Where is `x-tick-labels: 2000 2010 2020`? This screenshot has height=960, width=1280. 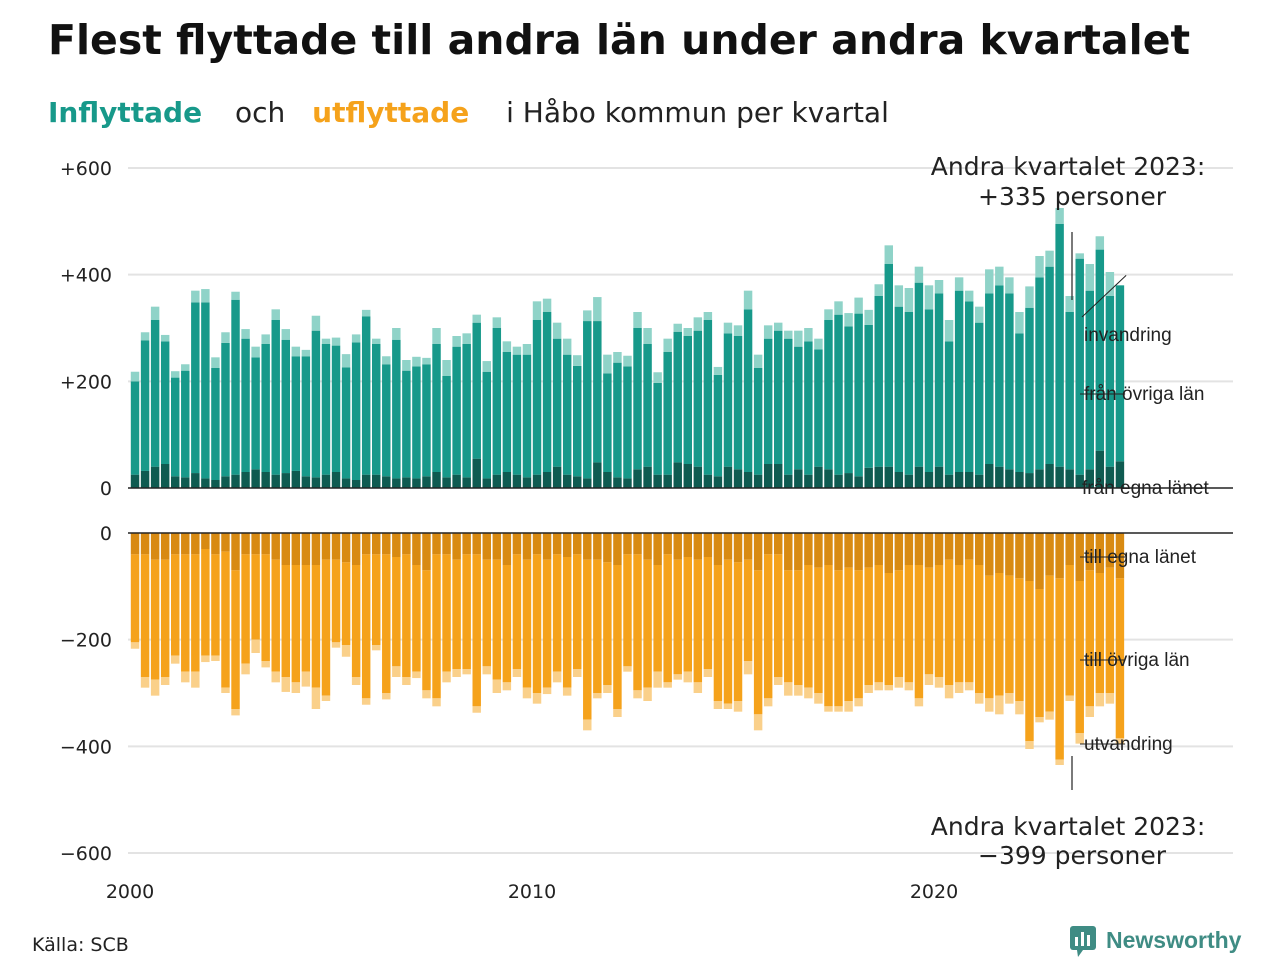
x-tick-labels: 2000 2010 2020 is located at coordinates (532, 892).